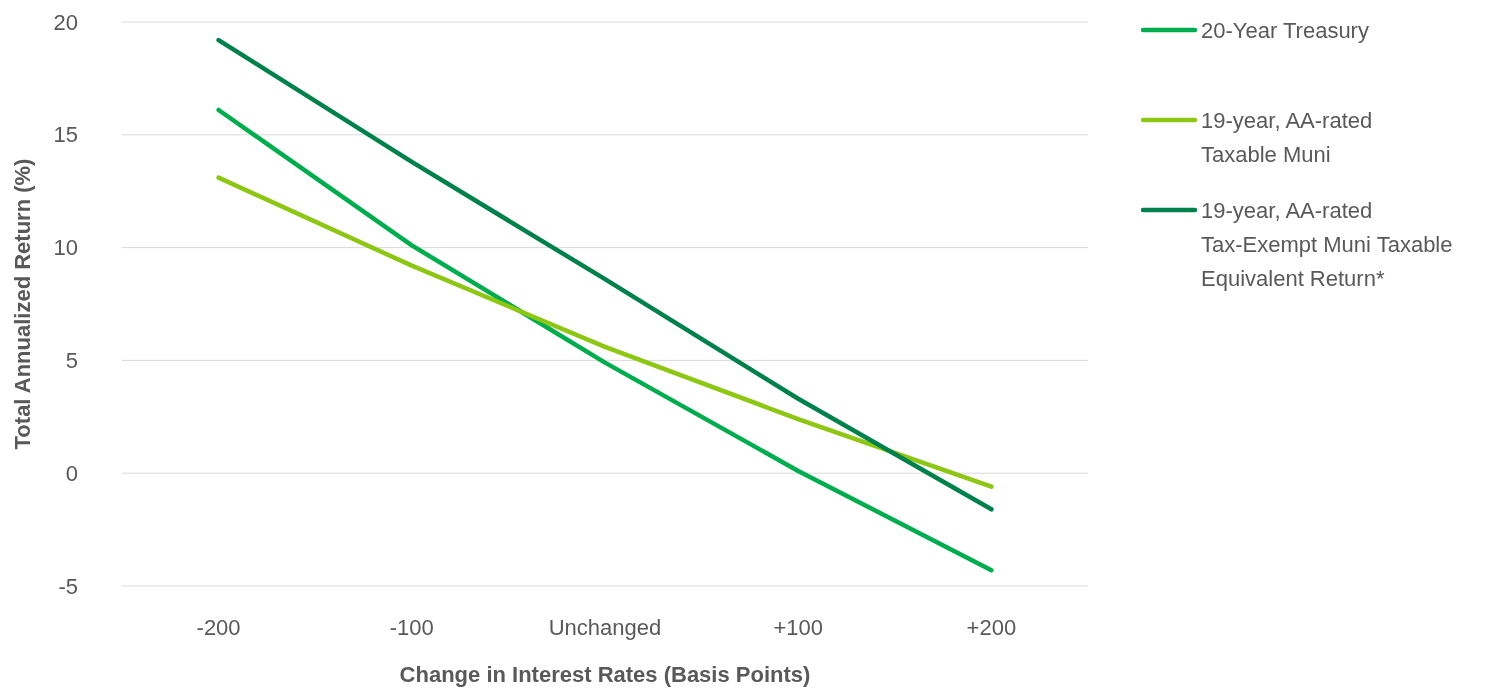 The width and height of the screenshot is (1499, 688). Describe the element at coordinates (65, 135) in the screenshot. I see `y-tick-label: 15` at that location.